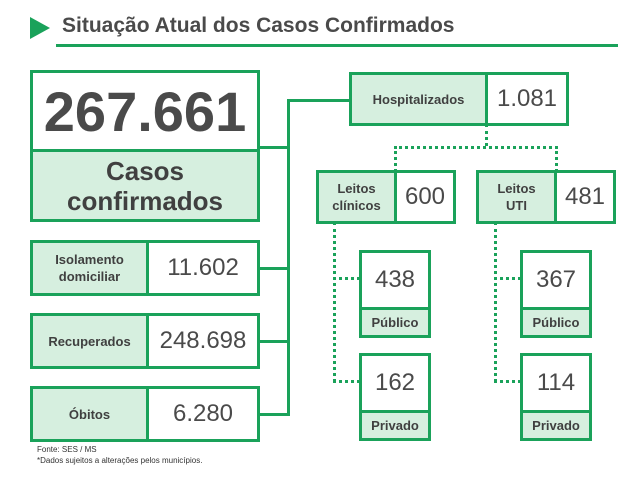  Describe the element at coordinates (145, 146) in the screenshot. I see `total-cases-box: 267.661 Casos confirmados` at that location.